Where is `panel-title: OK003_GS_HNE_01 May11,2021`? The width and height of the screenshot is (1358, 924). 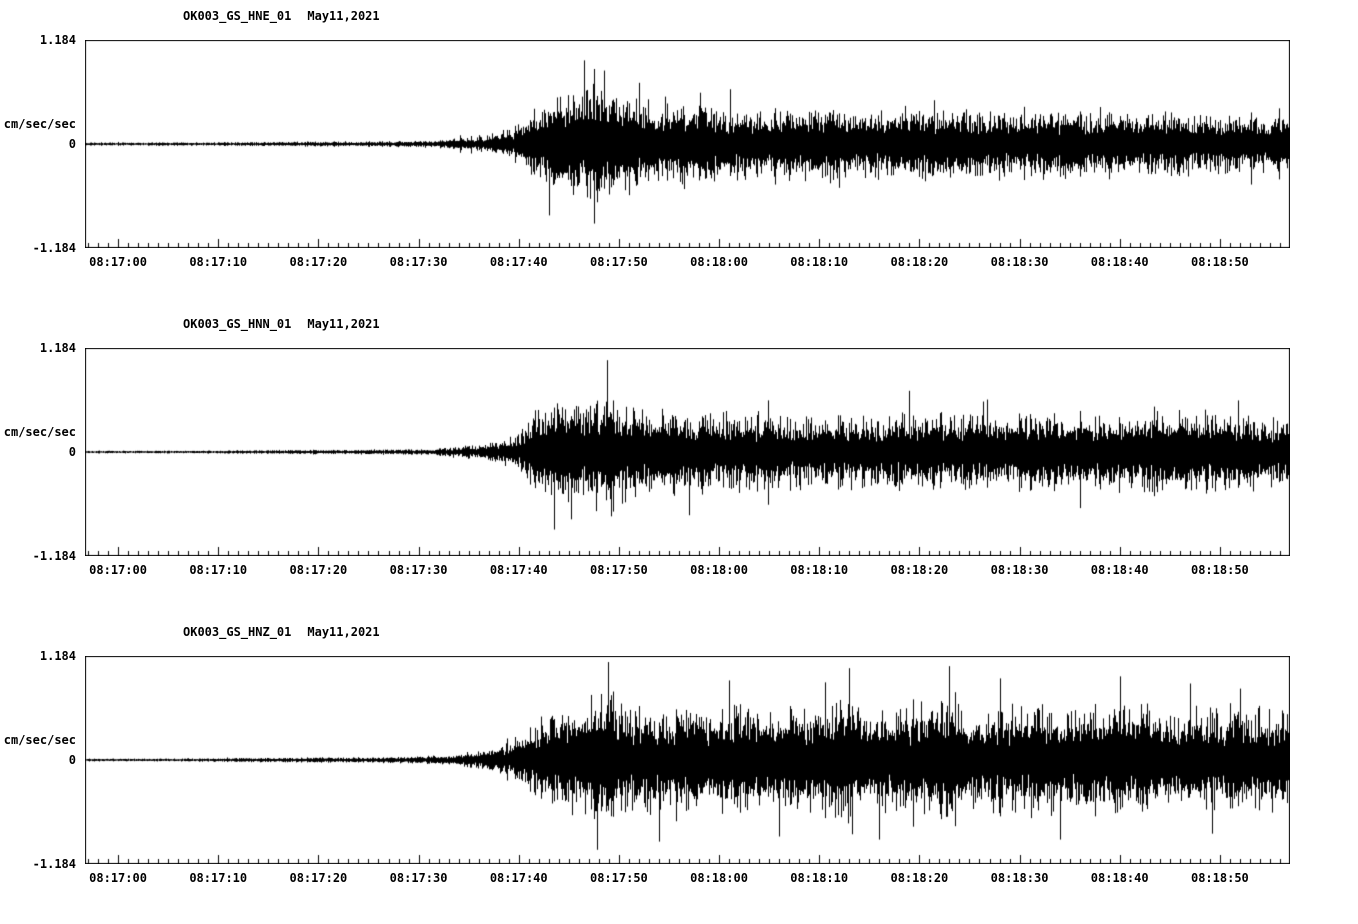
panel-title: OK003_GS_HNE_01 May11,2021 is located at coordinates (281, 16).